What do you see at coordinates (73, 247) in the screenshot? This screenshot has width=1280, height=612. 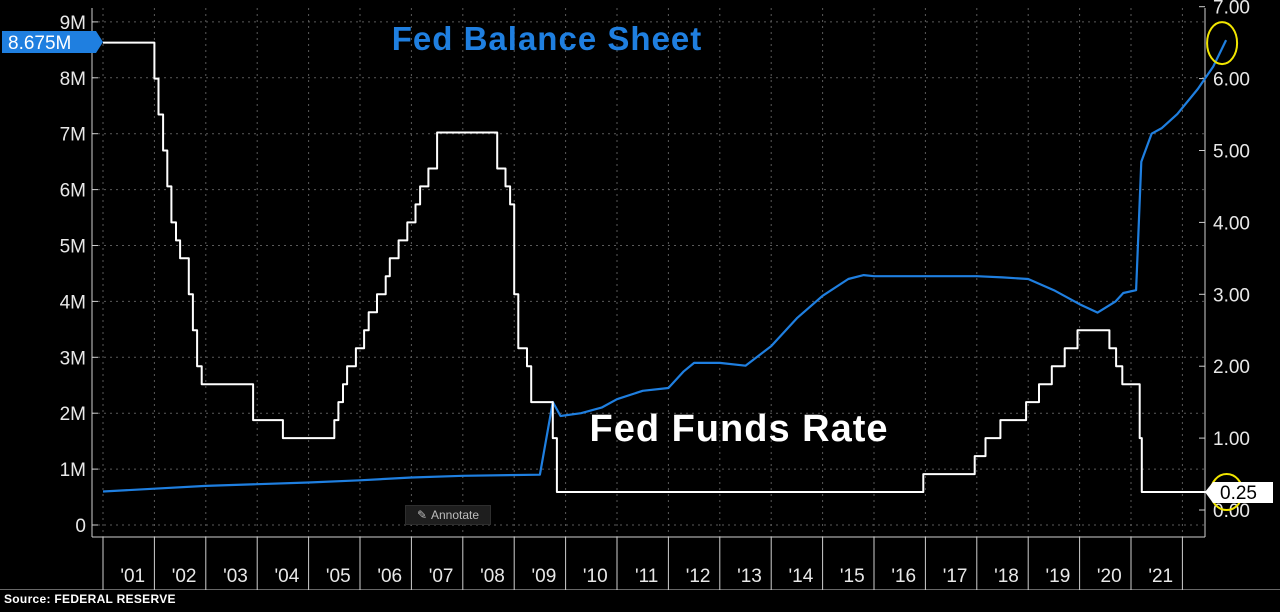 I see `left-y-tick-label: 5M` at bounding box center [73, 247].